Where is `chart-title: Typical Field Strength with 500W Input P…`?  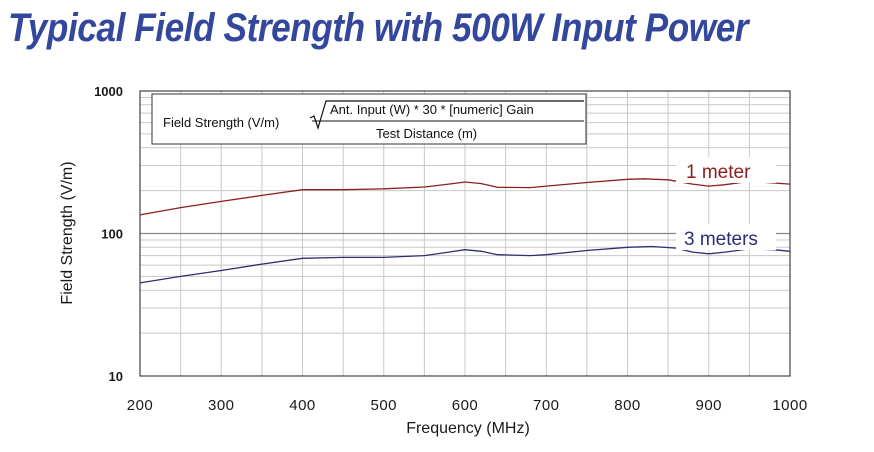 chart-title: Typical Field Strength with 500W Input P… is located at coordinates (378, 28).